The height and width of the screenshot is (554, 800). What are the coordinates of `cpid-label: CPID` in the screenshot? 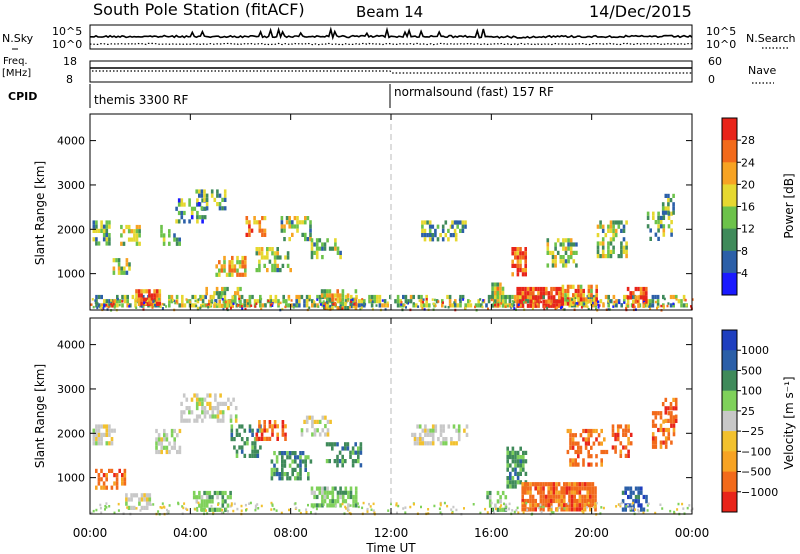 It's located at (22, 96).